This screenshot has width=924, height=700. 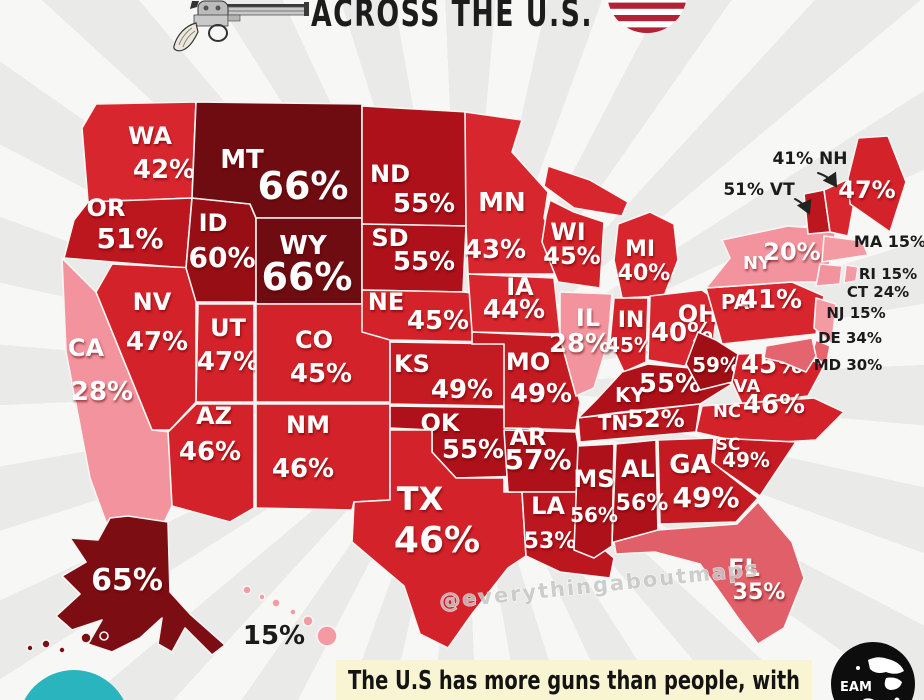 What do you see at coordinates (746, 460) in the screenshot?
I see `state-label-sc: 49%` at bounding box center [746, 460].